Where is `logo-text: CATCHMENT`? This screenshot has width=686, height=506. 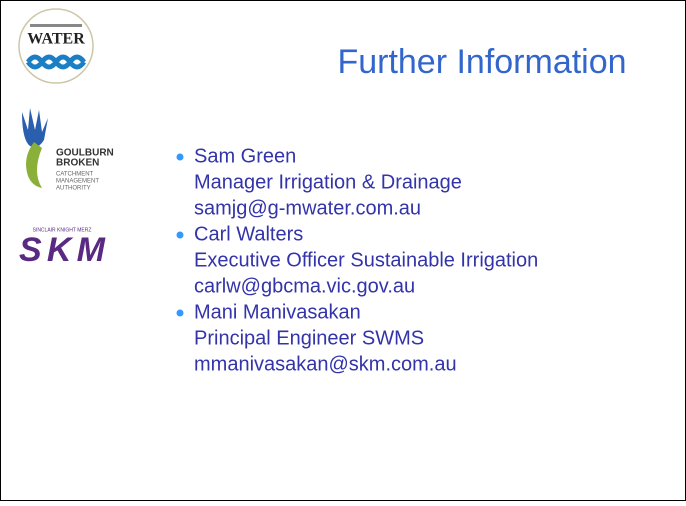
logo-text: CATCHMENT is located at coordinates (75, 175).